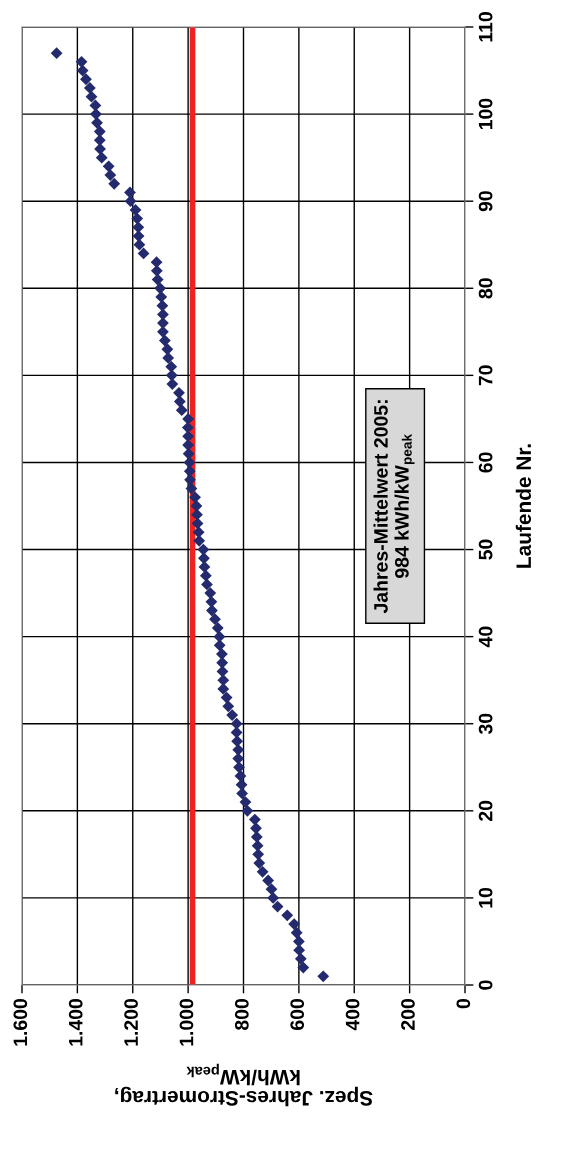  Describe the element at coordinates (131, 1022) in the screenshot. I see `x-tick-label: 1.200` at that location.